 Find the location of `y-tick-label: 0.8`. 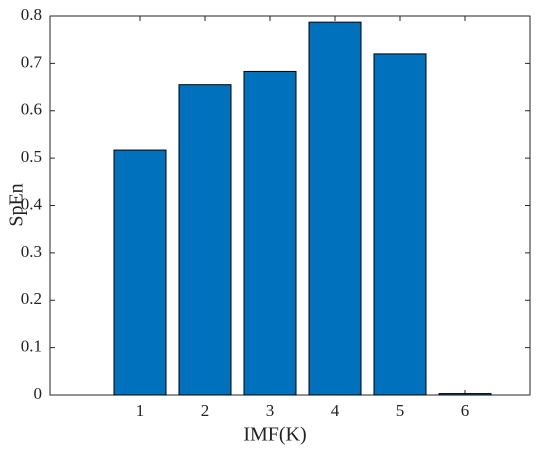

y-tick-label: 0.8 is located at coordinates (31, 14).